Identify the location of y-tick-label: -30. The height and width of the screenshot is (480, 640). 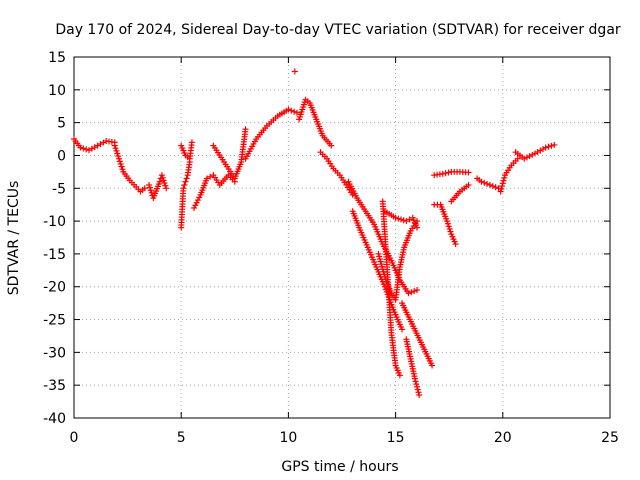
(54, 353).